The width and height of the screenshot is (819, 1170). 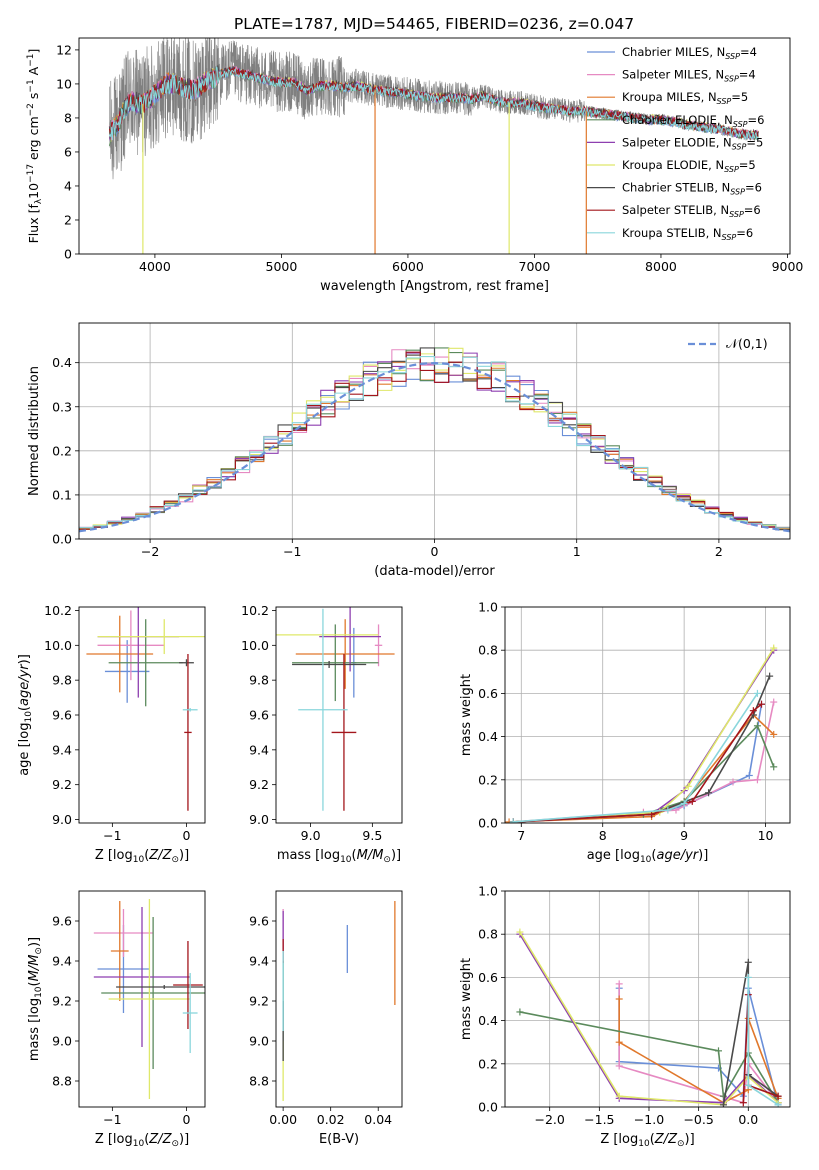 I want to click on legend-label-6: Chabrier STELIB, NSSP=6, so click(x=692, y=189).